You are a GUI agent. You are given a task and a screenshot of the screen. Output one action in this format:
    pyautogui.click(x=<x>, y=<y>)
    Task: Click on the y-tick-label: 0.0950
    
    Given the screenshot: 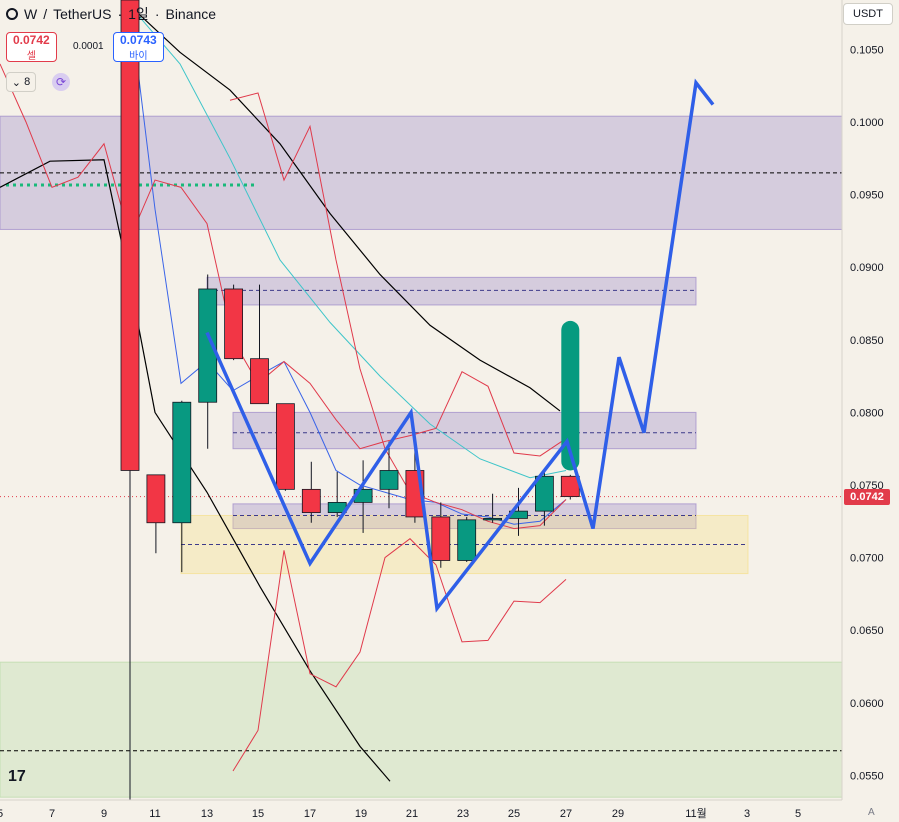 What is the action you would take?
    pyautogui.click(x=867, y=196)
    